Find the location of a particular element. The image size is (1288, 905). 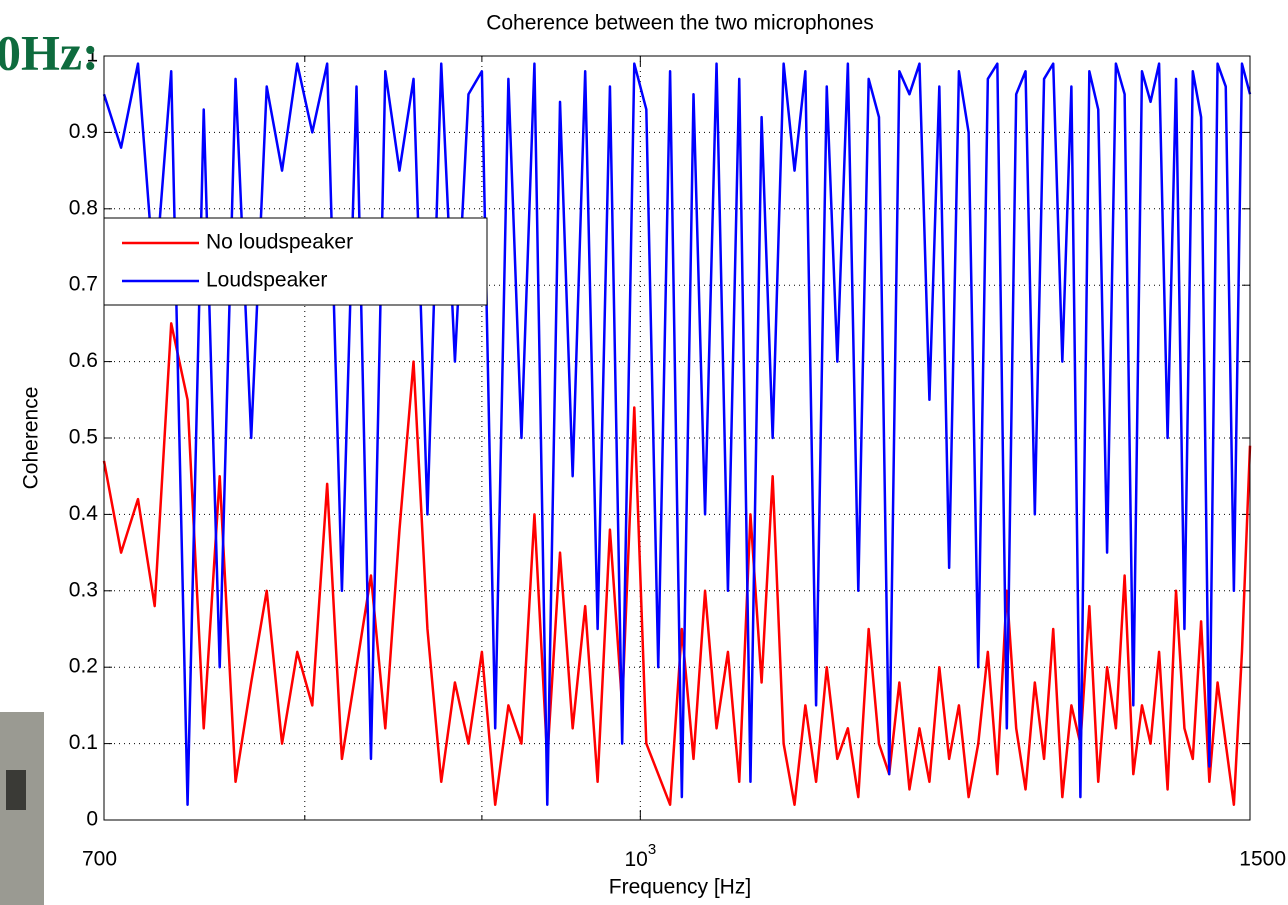

y-tick-label: 0.3 is located at coordinates (83, 589).